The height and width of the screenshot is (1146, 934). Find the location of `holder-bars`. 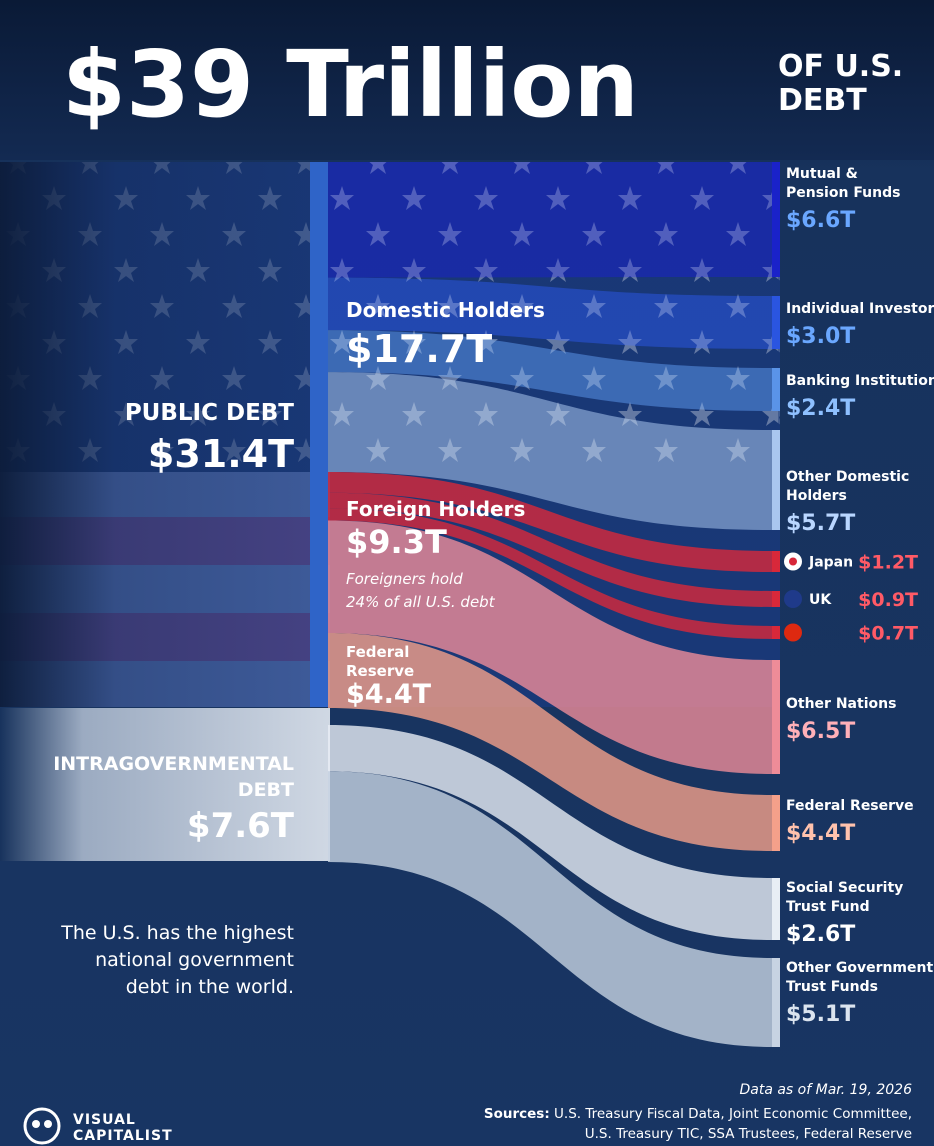

holder-bars is located at coordinates (776, 604).